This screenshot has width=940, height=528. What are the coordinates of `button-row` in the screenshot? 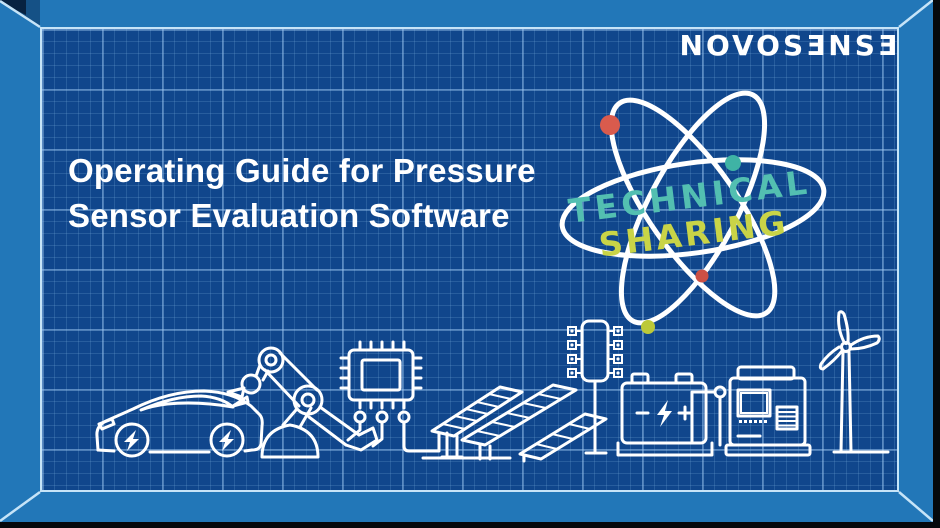 It's located at (753, 421).